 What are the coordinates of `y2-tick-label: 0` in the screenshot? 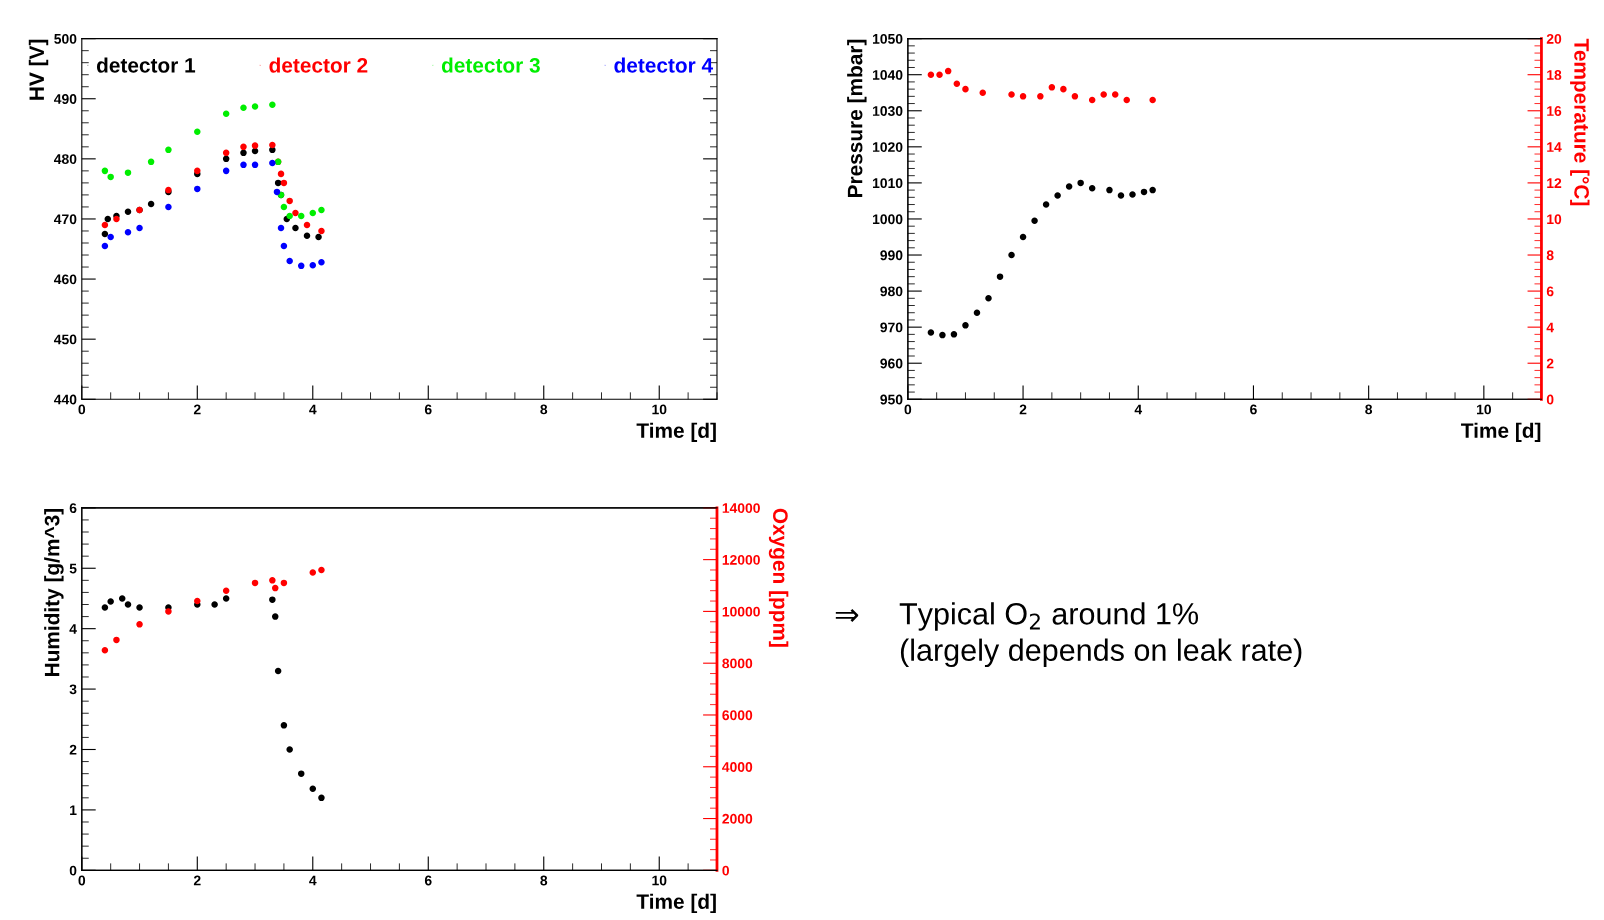 It's located at (725, 870).